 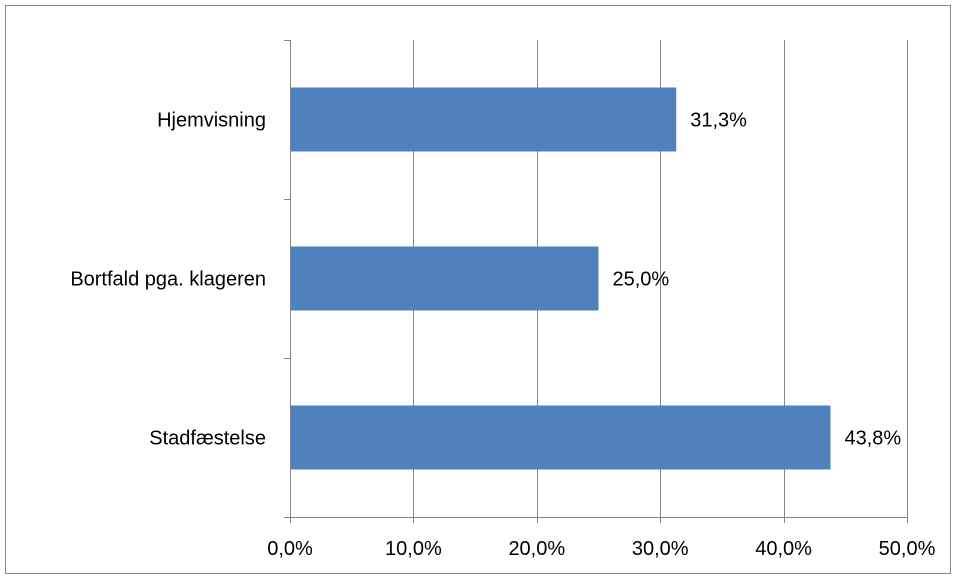 I want to click on category-label-1: Hjemvisning, so click(x=211, y=121).